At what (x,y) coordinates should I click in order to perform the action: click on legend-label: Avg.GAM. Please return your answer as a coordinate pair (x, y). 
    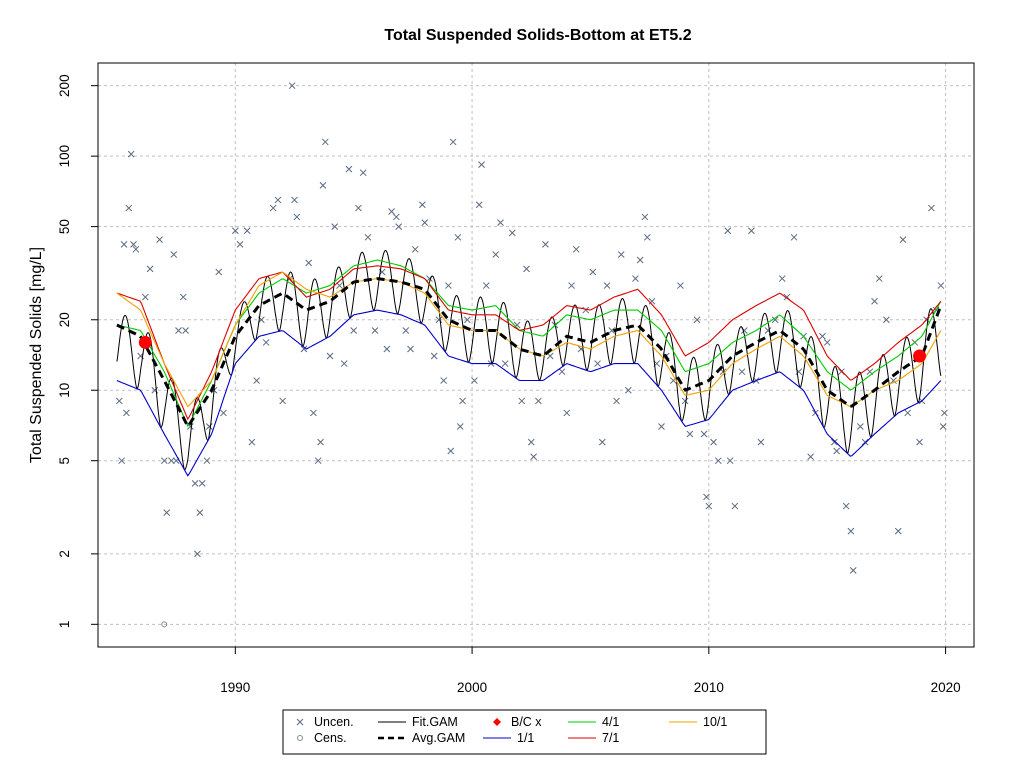
    Looking at the image, I should click on (438, 738).